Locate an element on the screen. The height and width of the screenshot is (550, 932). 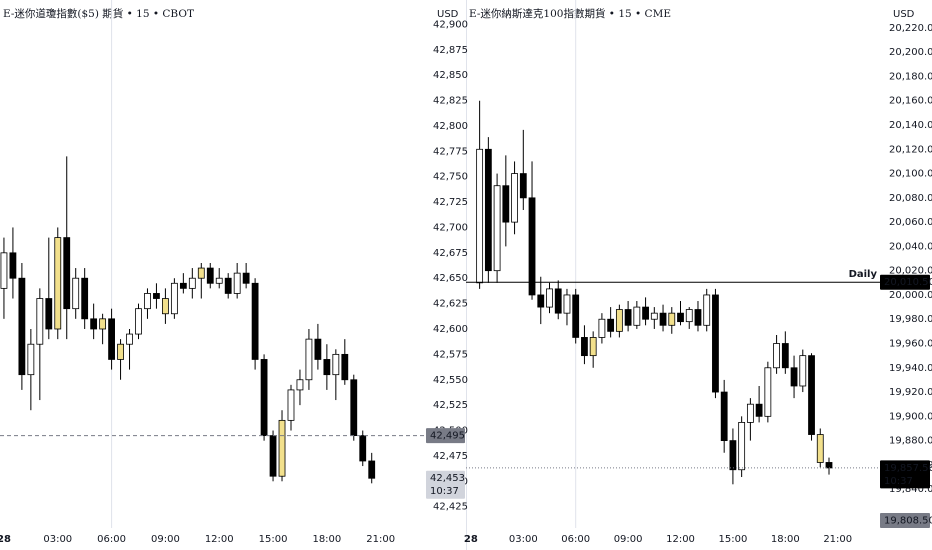
y-tick-label: 20,080.00 is located at coordinates (910, 198).